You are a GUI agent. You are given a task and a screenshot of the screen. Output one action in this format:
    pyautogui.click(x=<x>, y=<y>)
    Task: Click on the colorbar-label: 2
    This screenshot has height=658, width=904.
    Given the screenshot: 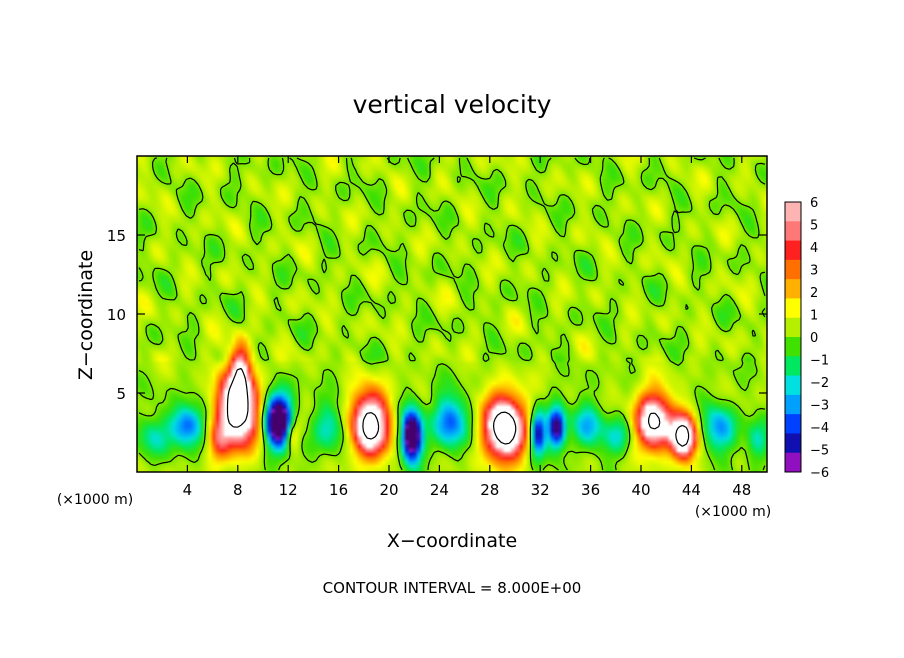 What is the action you would take?
    pyautogui.click(x=814, y=293)
    